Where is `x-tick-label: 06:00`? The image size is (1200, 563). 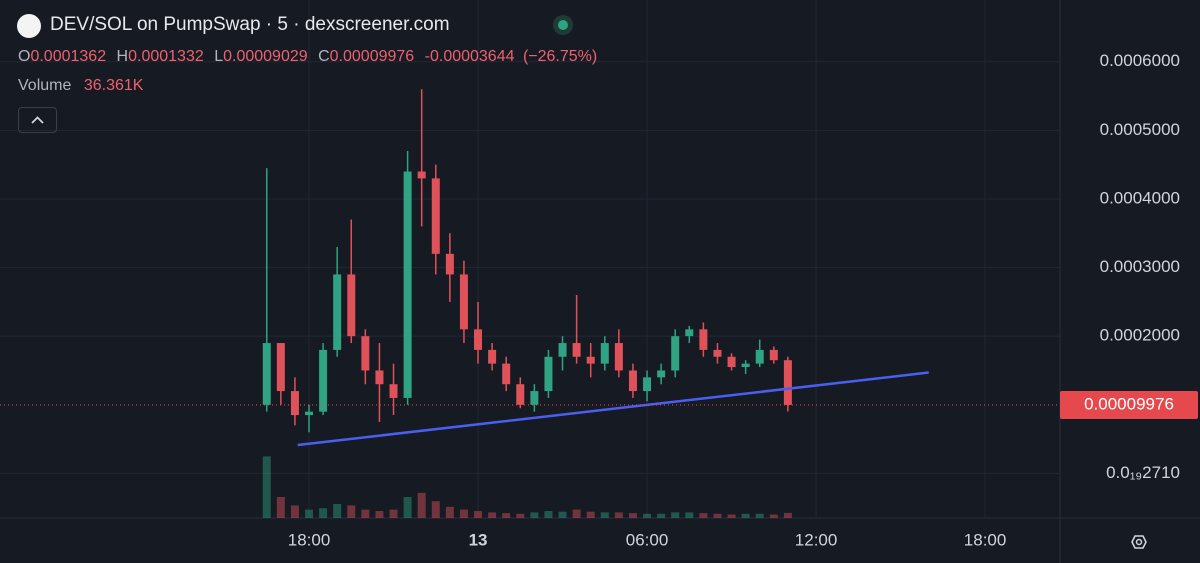
x-tick-label: 06:00 is located at coordinates (647, 539).